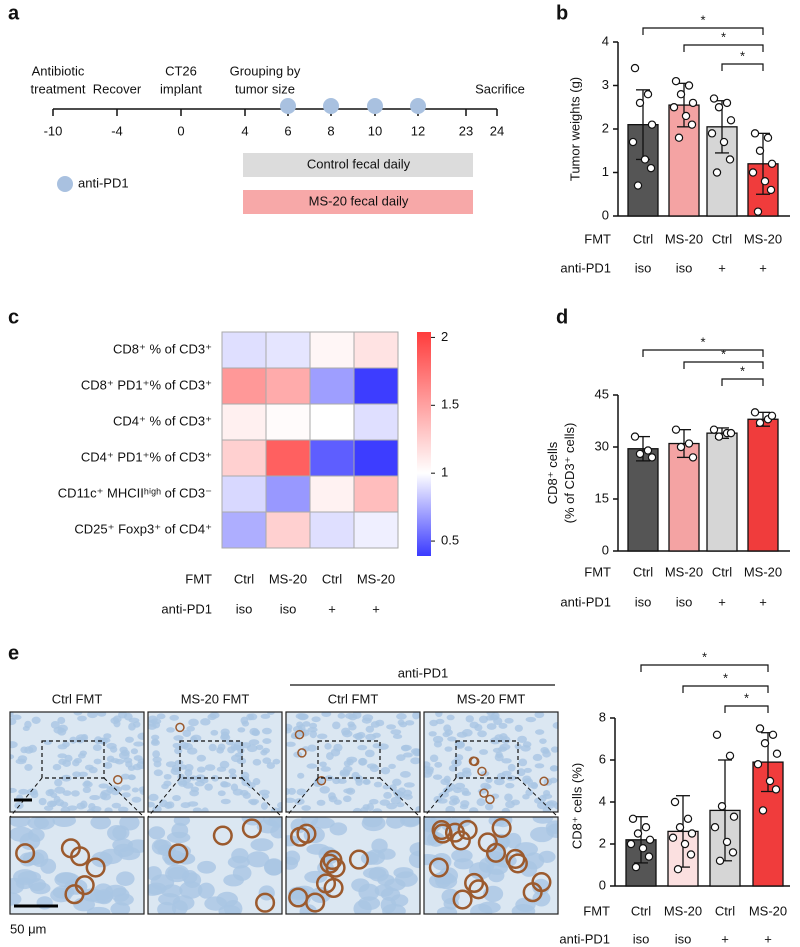 The width and height of the screenshot is (800, 947). Describe the element at coordinates (330, 130) in the screenshot. I see `tick-label: 8` at that location.